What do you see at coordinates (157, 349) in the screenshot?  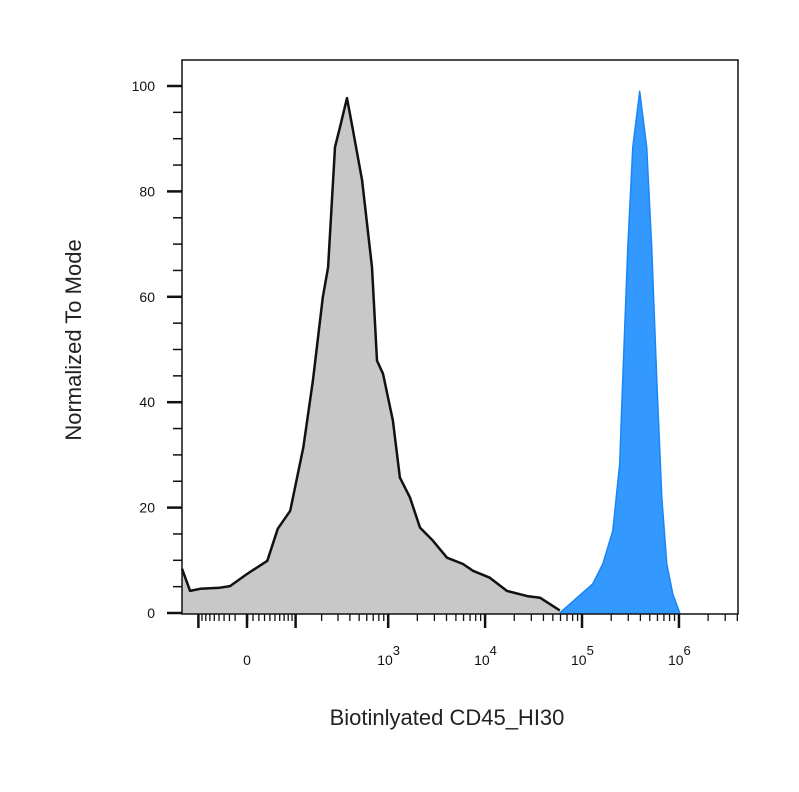 I see `y-axis: 0 20 40 60 80 100` at bounding box center [157, 349].